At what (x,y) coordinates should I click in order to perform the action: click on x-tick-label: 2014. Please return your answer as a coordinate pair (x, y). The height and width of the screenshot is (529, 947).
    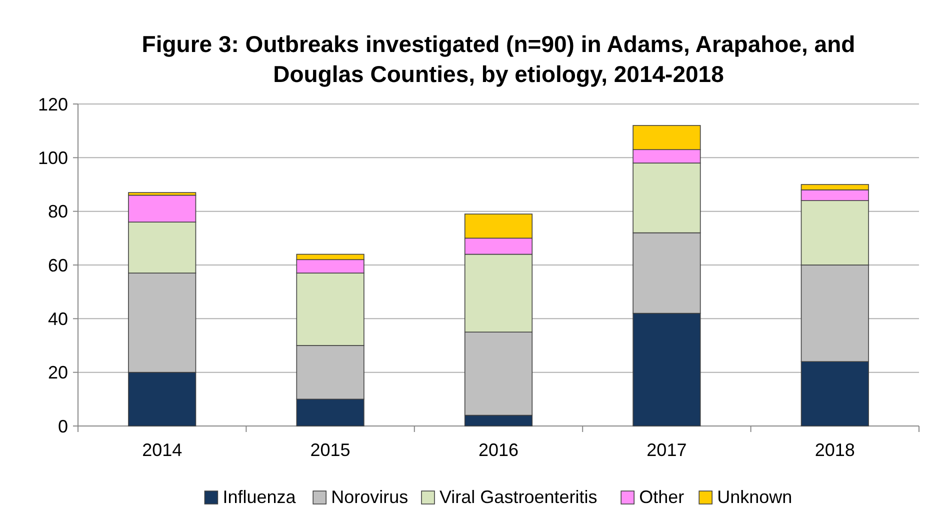
    Looking at the image, I should click on (162, 450).